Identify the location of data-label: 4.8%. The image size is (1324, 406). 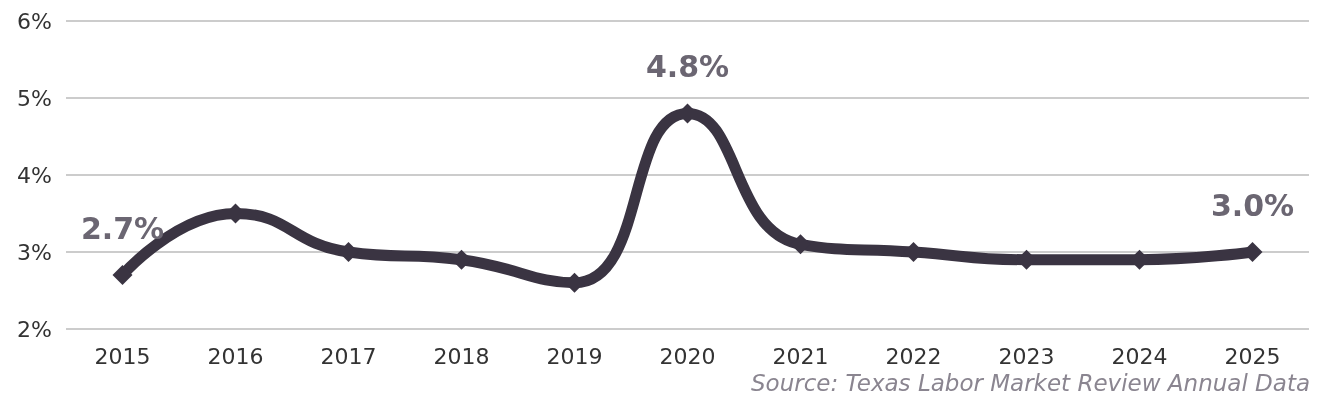
(687, 66).